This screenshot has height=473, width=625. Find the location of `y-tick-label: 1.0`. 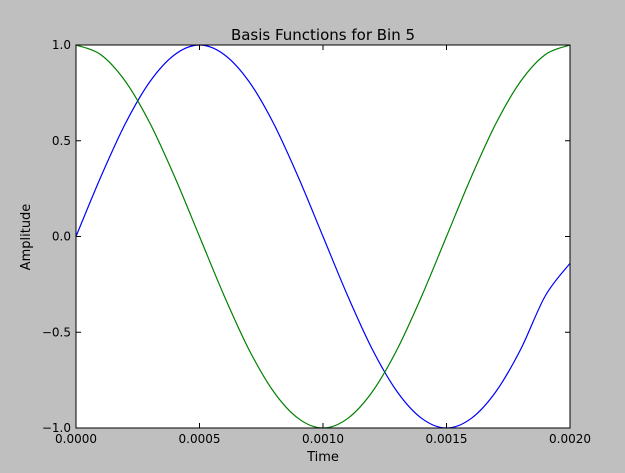

y-tick-label: 1.0 is located at coordinates (61, 45).